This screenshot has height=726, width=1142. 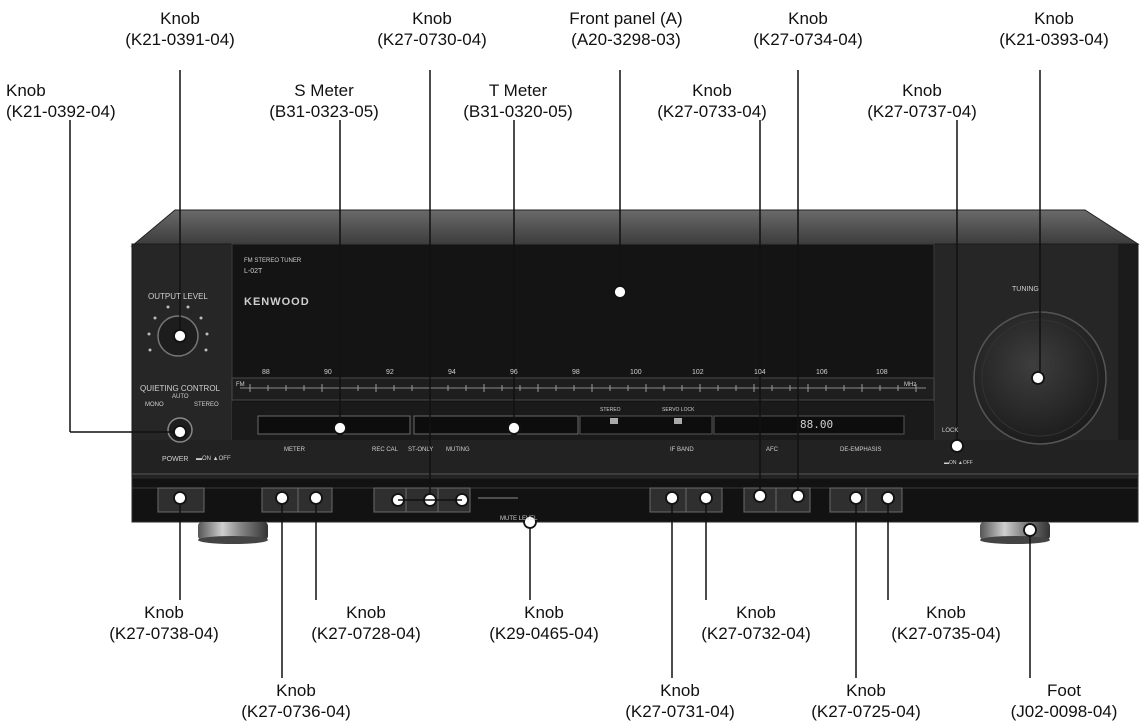 What do you see at coordinates (1064, 701) in the screenshot?
I see `callout-foot: Foot (J02-0098-04)` at bounding box center [1064, 701].